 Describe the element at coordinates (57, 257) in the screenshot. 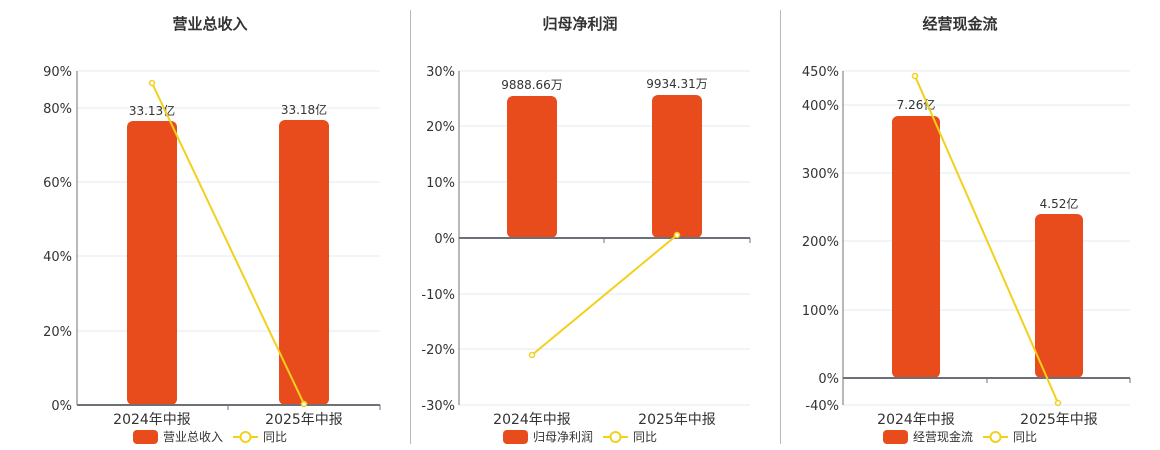

I see `svg-text: 40%` at that location.